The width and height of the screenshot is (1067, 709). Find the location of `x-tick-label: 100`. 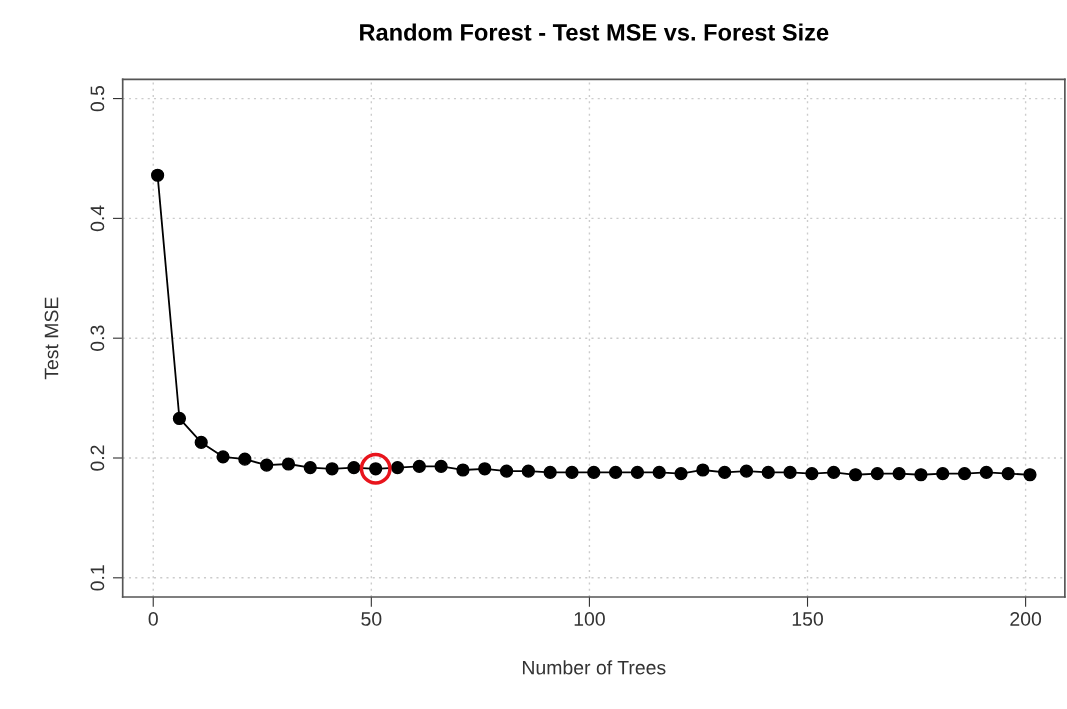

x-tick-label: 100 is located at coordinates (589, 619).